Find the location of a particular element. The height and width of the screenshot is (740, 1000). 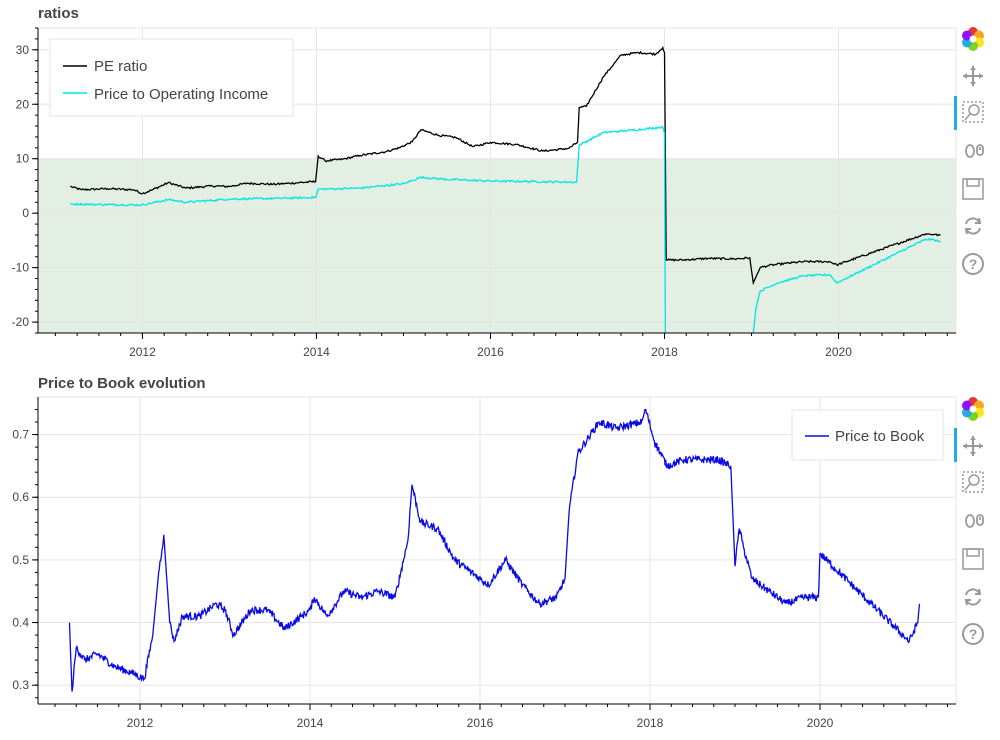

legend: PE ratio Price to Operating Income is located at coordinates (171, 77).